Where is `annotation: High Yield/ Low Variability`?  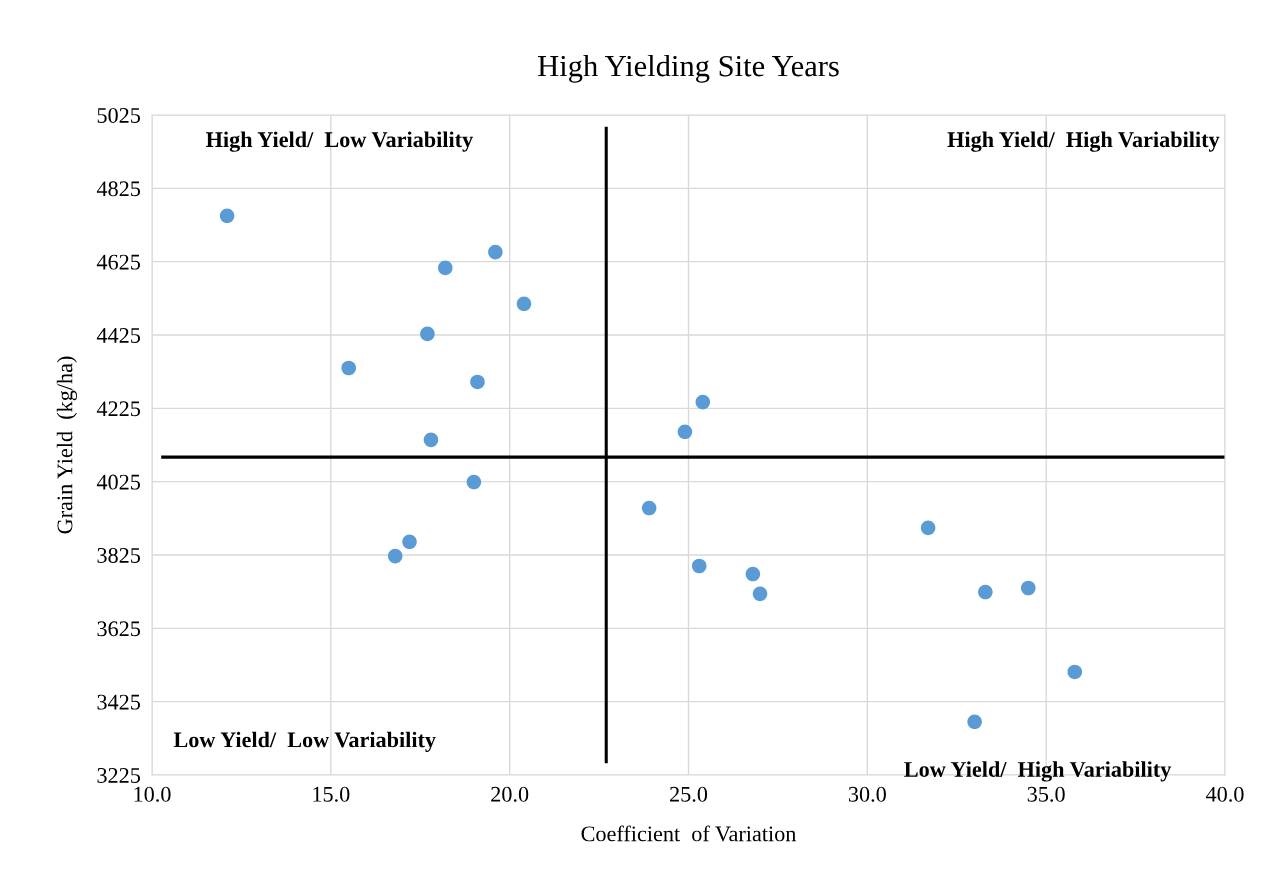 annotation: High Yield/ Low Variability is located at coordinates (339, 141).